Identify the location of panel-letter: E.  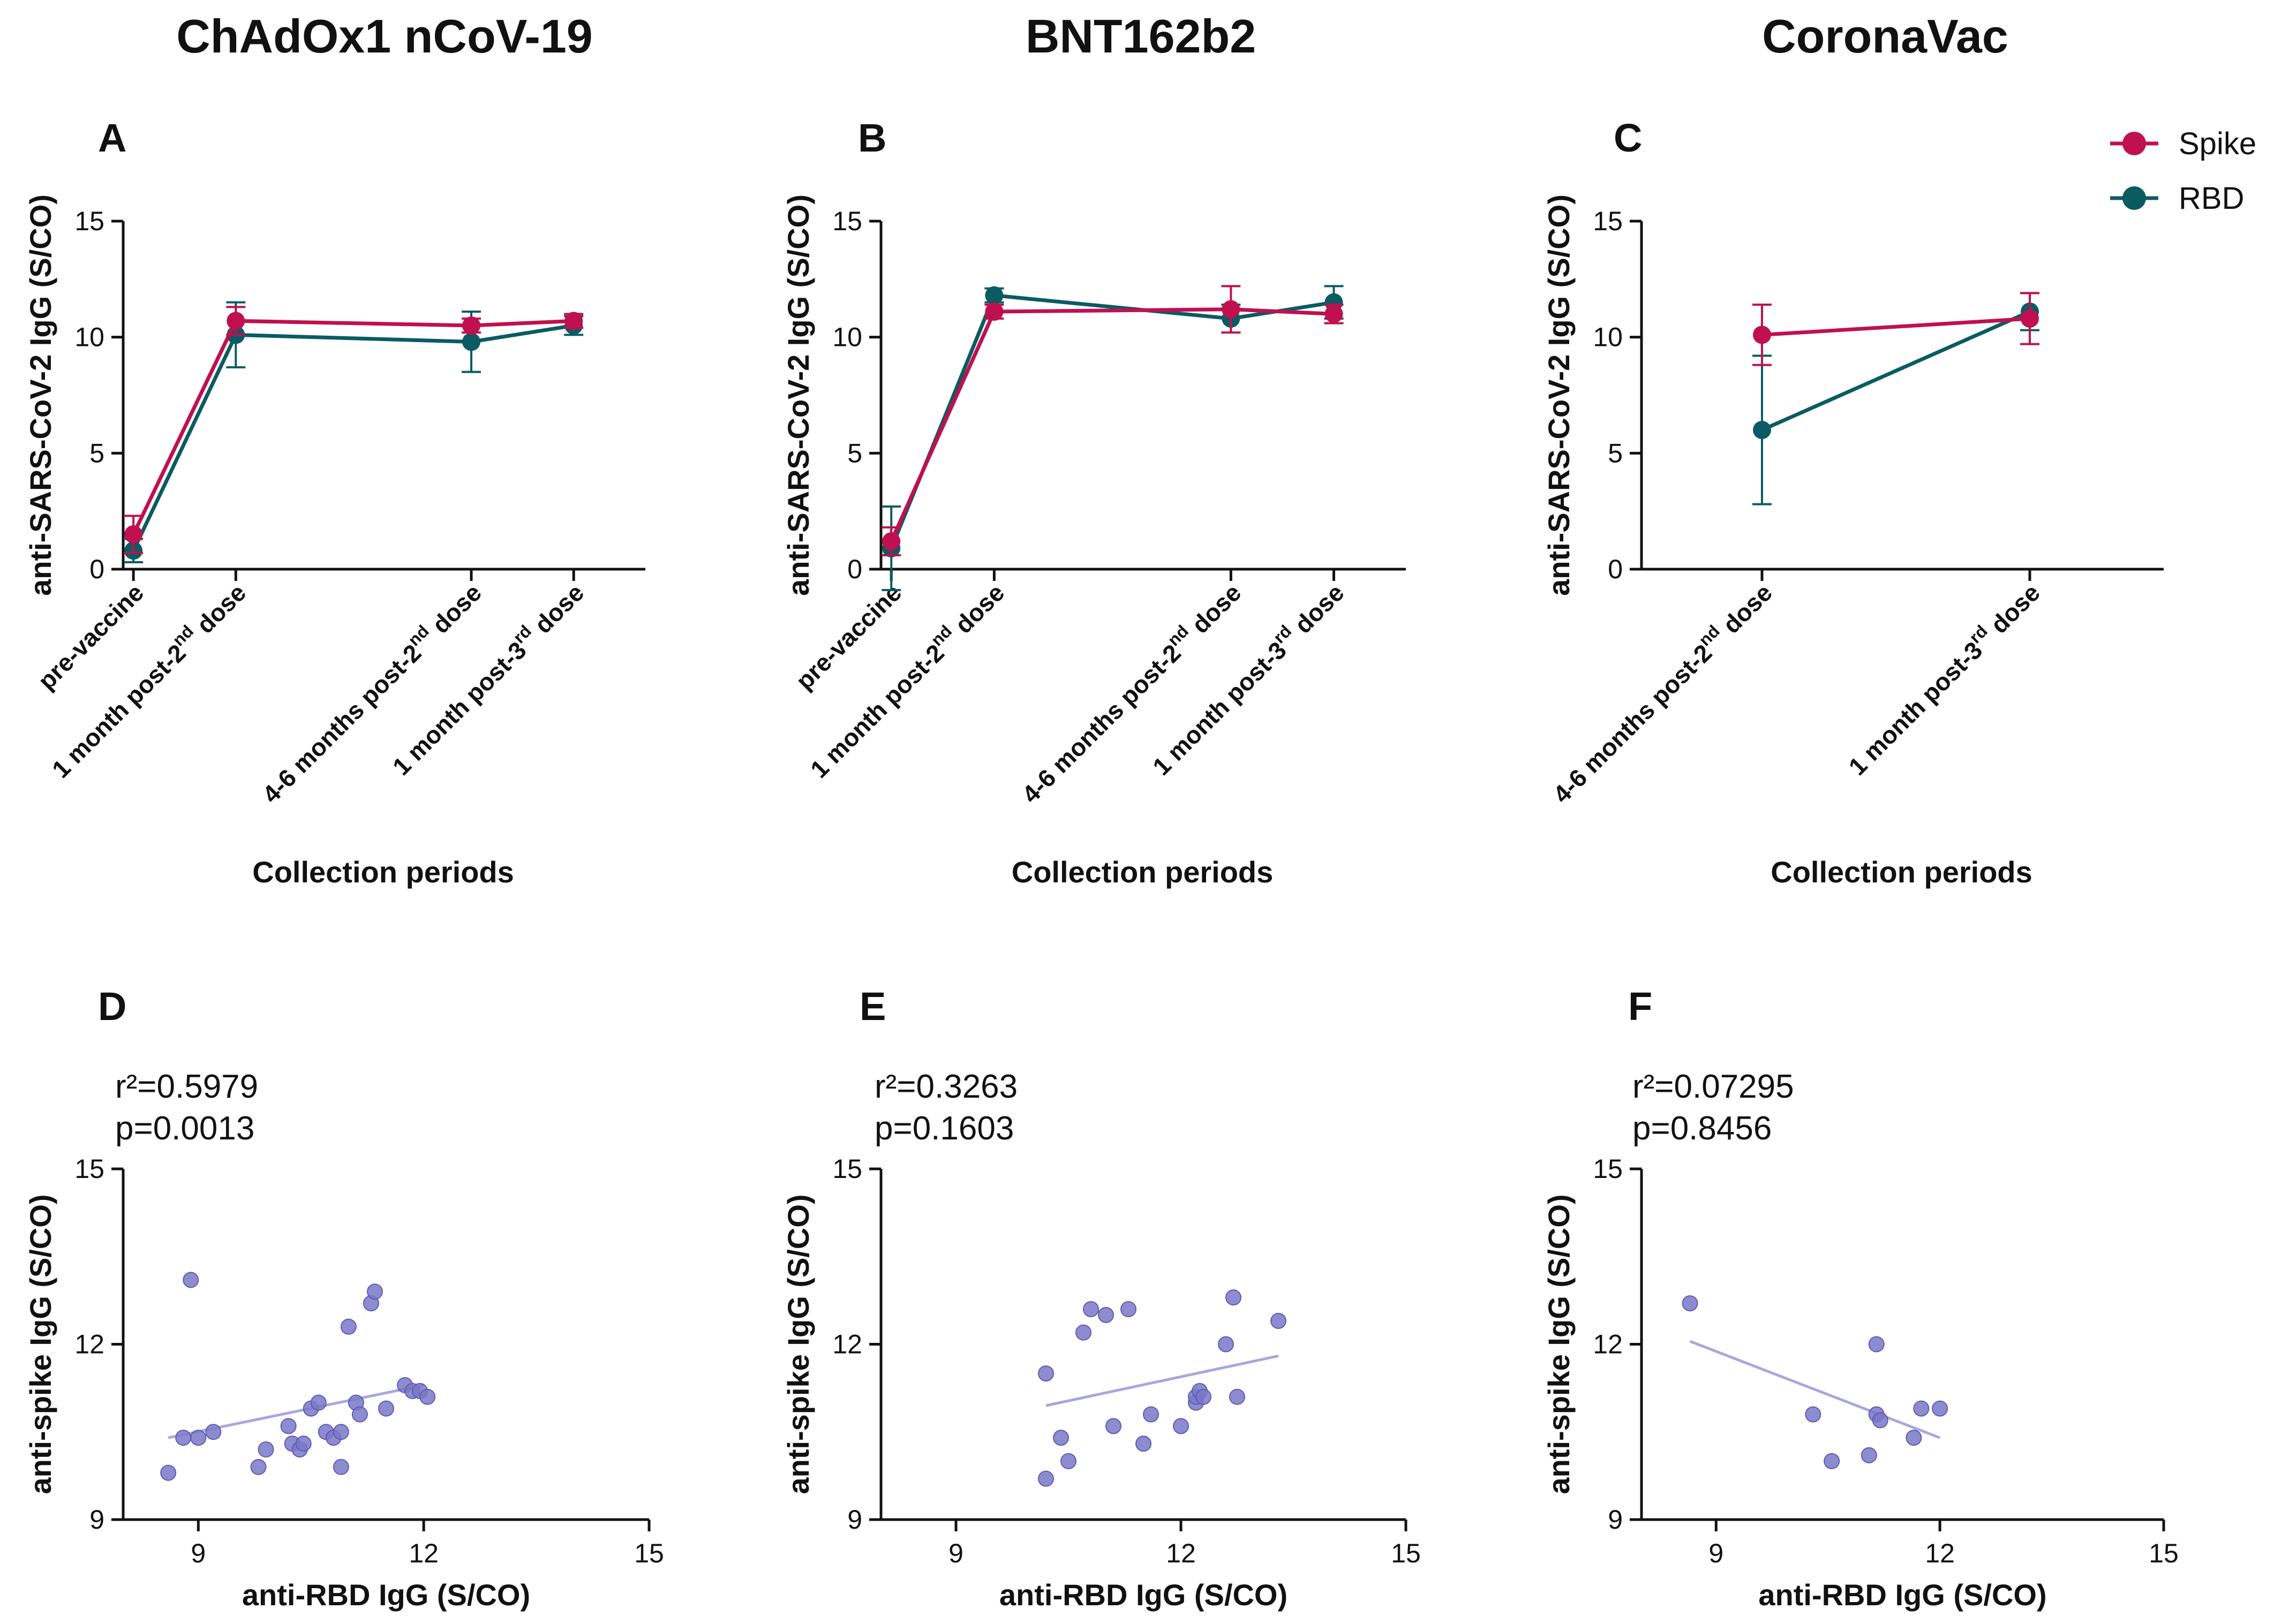
(873, 1007).